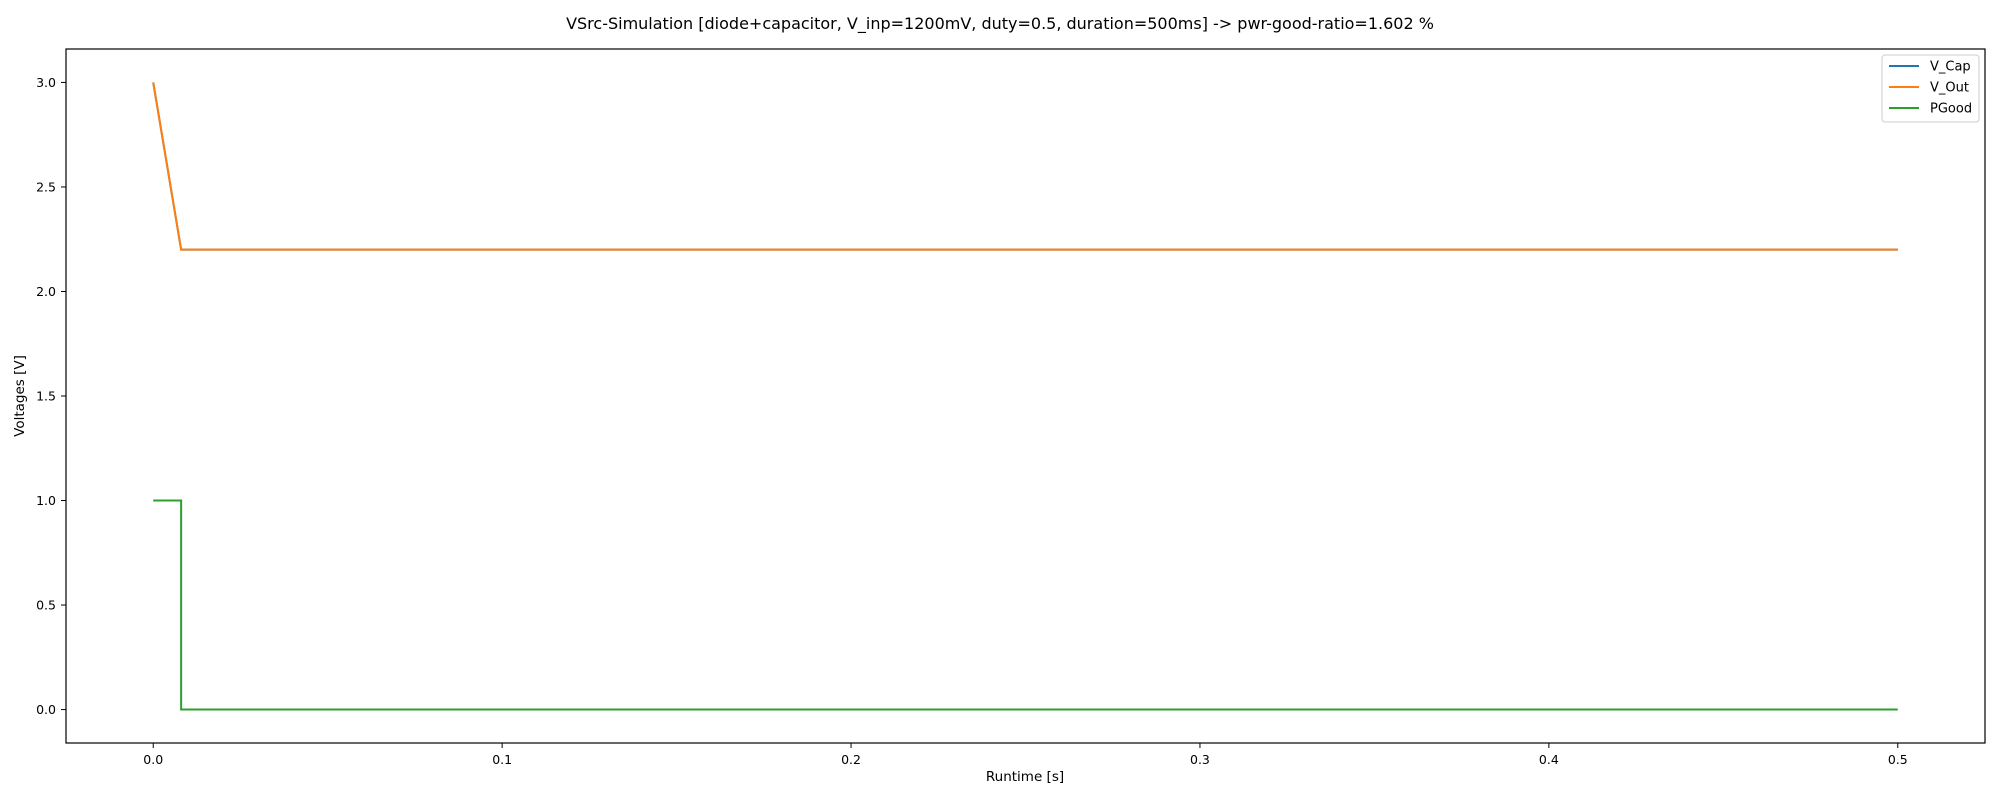 Image resolution: width=2000 pixels, height=800 pixels. I want to click on legend-box, so click(1930, 88).